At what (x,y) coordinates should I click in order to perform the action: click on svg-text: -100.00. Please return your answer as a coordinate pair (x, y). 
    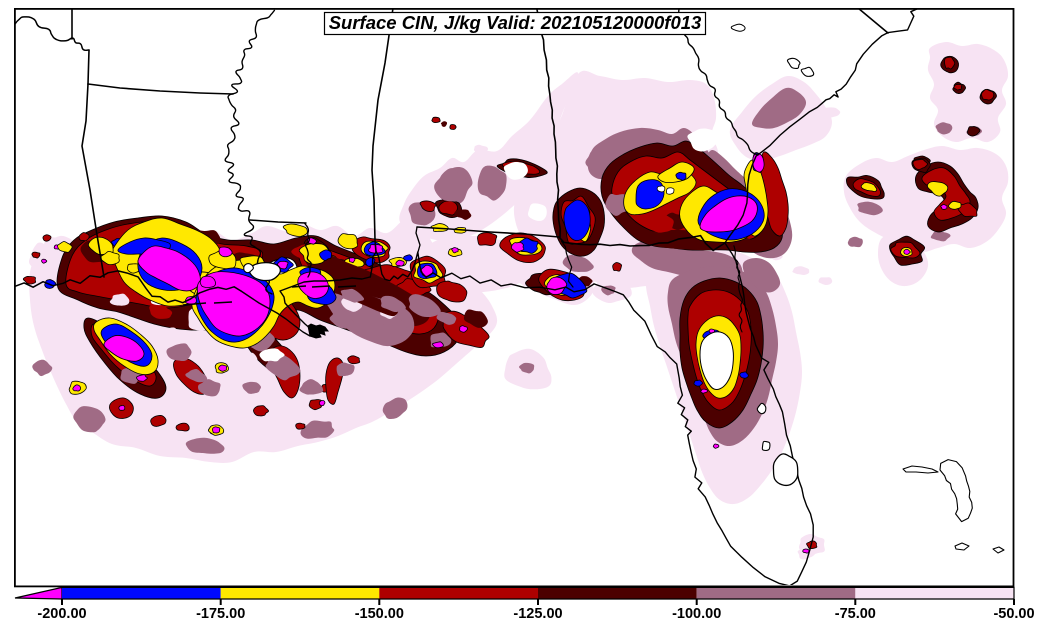
    Looking at the image, I should click on (696, 614).